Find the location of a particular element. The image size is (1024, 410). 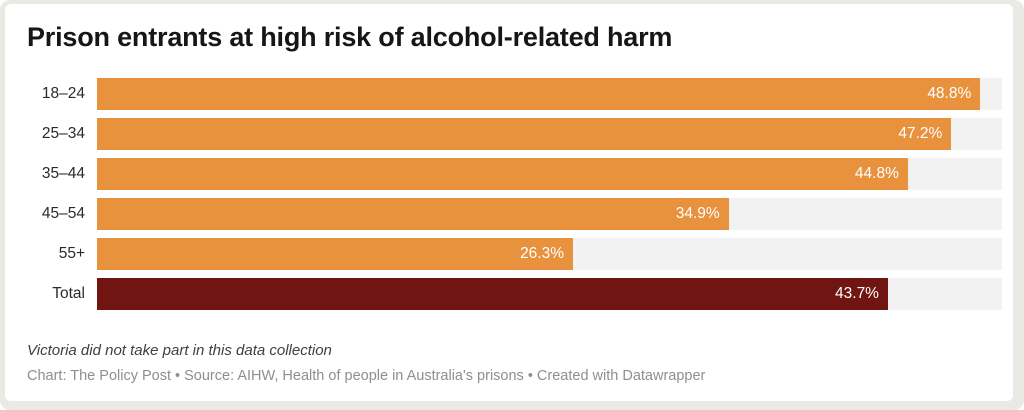

bar-value-label: 26.3% is located at coordinates (542, 253).